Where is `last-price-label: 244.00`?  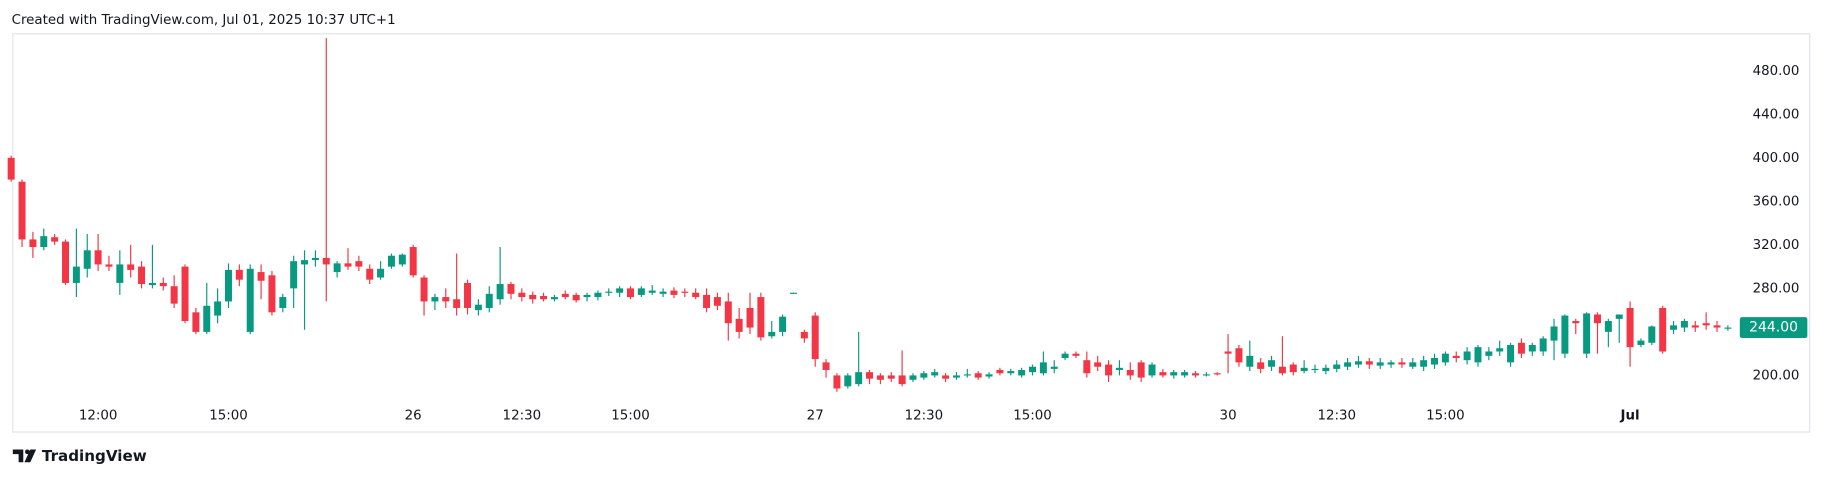
last-price-label: 244.00 is located at coordinates (1773, 328).